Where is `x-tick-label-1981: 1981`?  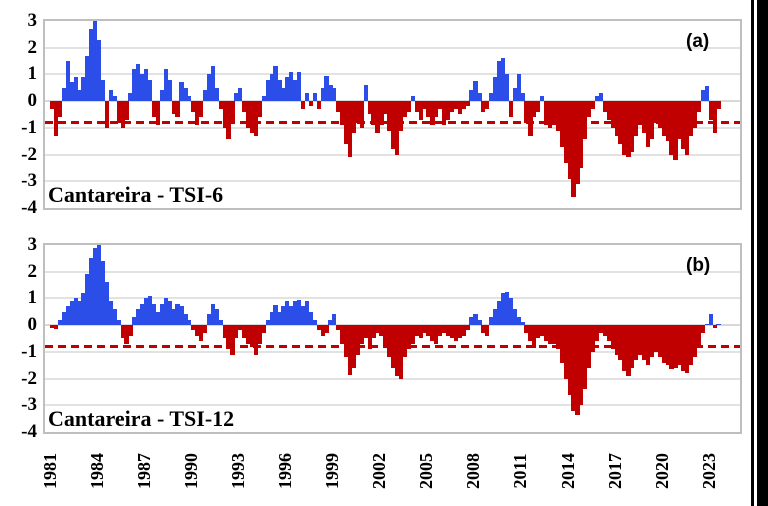
x-tick-label-1981: 1981 is located at coordinates (50, 471).